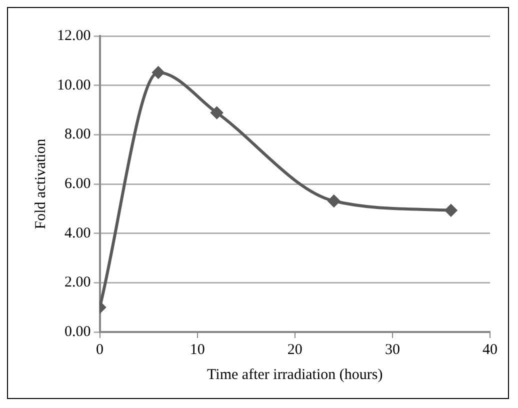  What do you see at coordinates (40, 184) in the screenshot?
I see `y-axis-title: Fold activation` at bounding box center [40, 184].